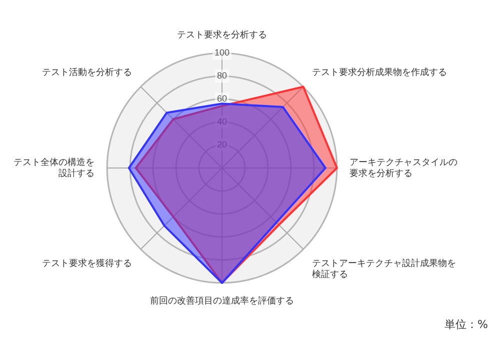 The width and height of the screenshot is (500, 342). Describe the element at coordinates (222, 53) in the screenshot. I see `y-tick-label: 100` at that location.